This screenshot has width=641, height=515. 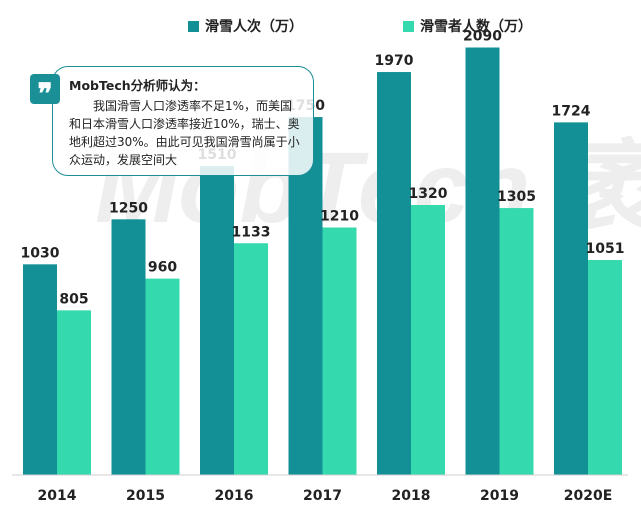 I want to click on bar-skiers-2019, so click(x=516, y=341).